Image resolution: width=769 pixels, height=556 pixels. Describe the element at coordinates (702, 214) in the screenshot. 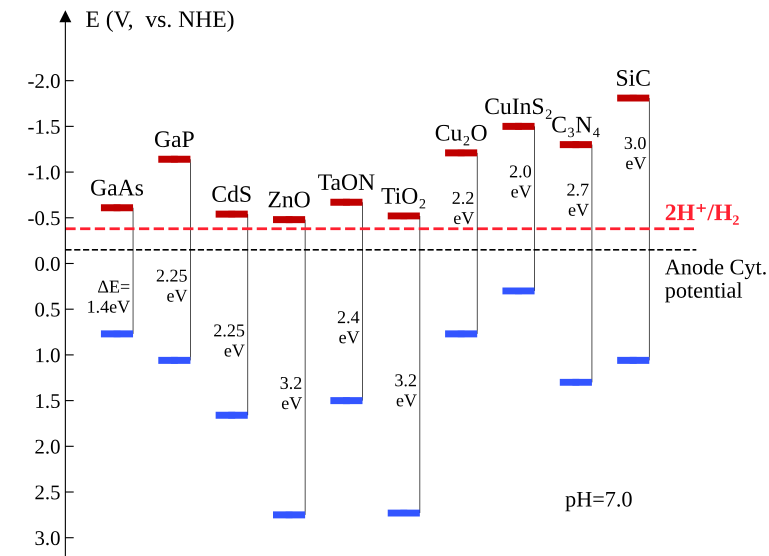

I see `ref-line-label: 2H⁺/H₂` at that location.